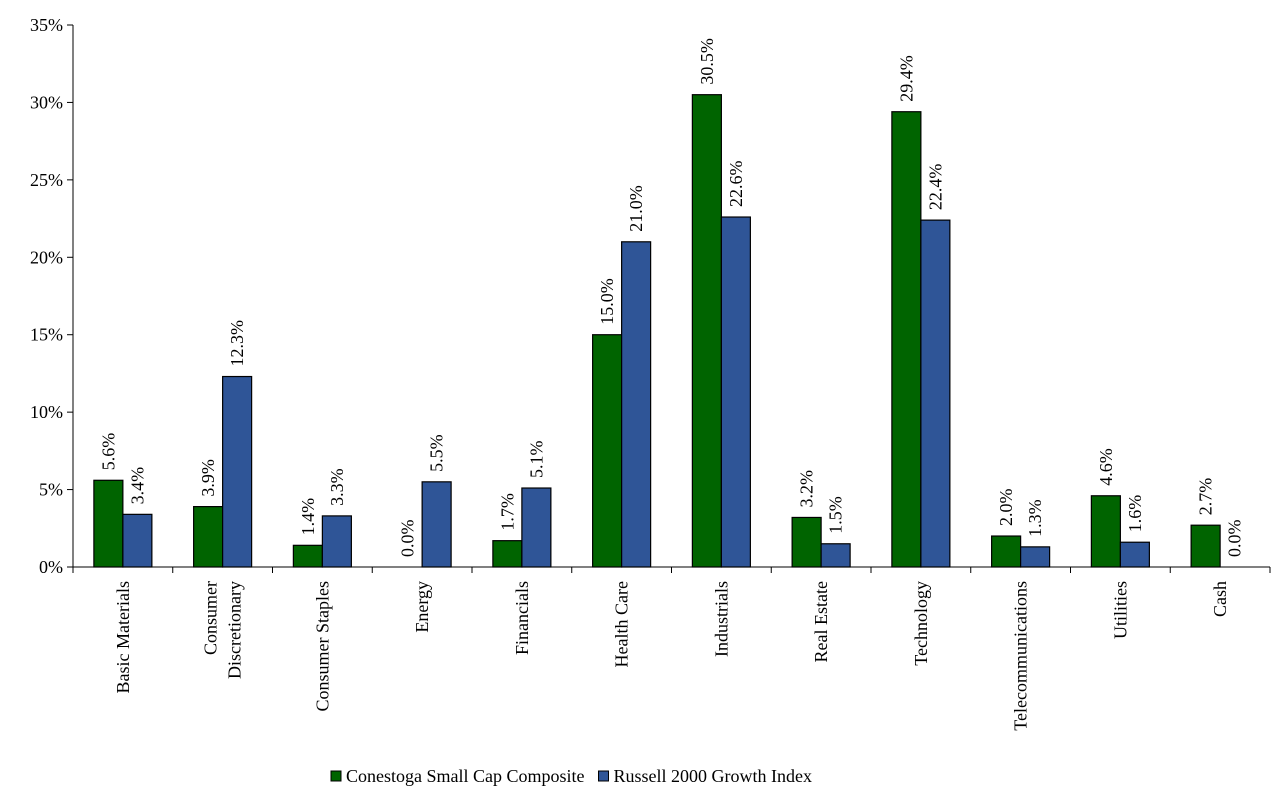 This screenshot has height=792, width=1281. What do you see at coordinates (1120, 610) in the screenshot?
I see `x-category-label: Utilities` at bounding box center [1120, 610].